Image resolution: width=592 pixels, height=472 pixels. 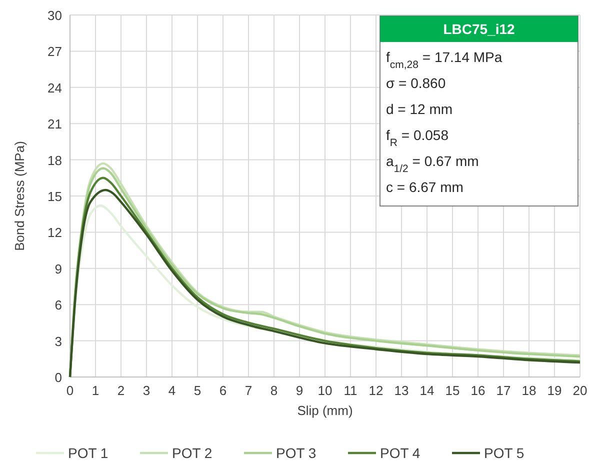 What do you see at coordinates (554, 390) in the screenshot?
I see `x-tick-label: 19` at bounding box center [554, 390].